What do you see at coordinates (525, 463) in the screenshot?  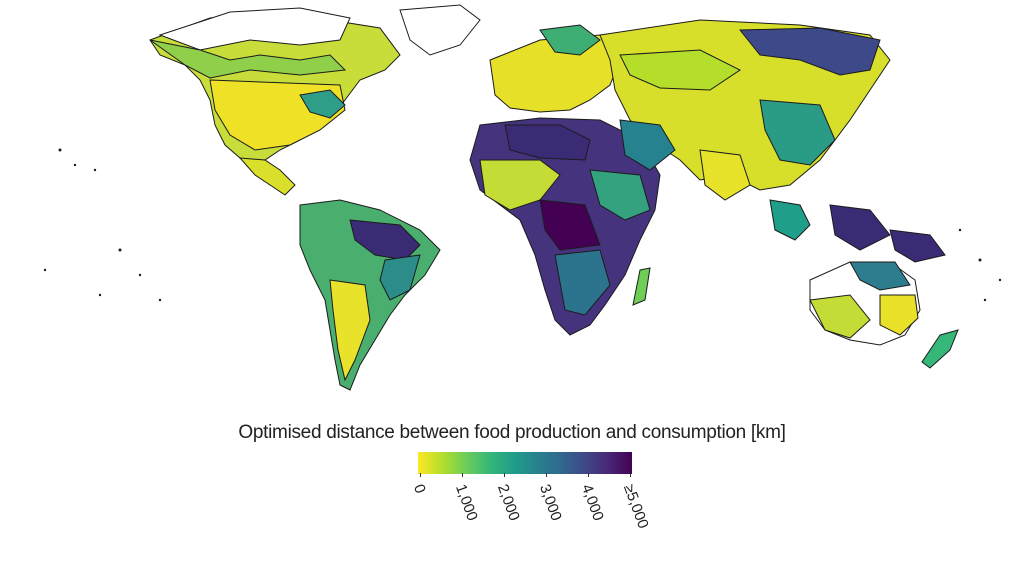 I see `colorbar` at bounding box center [525, 463].